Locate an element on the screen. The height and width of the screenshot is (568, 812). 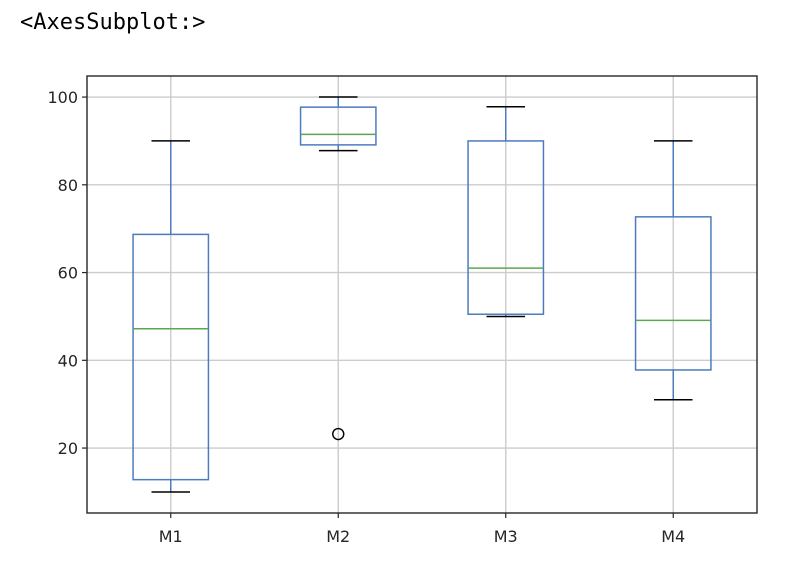
box-group-m2 is located at coordinates (338, 268).